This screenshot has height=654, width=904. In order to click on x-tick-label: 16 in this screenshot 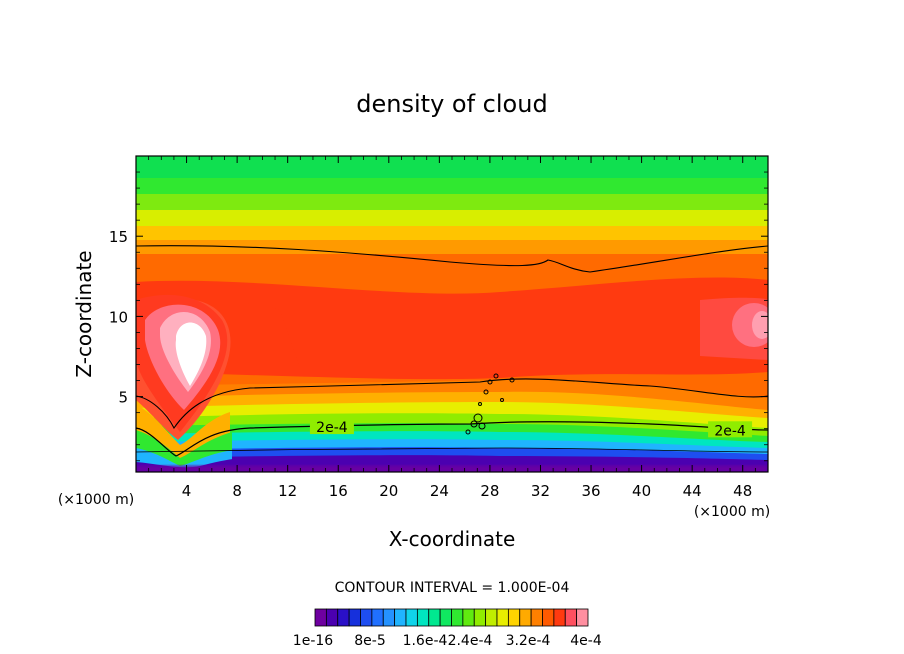, I will do `click(338, 491)`.